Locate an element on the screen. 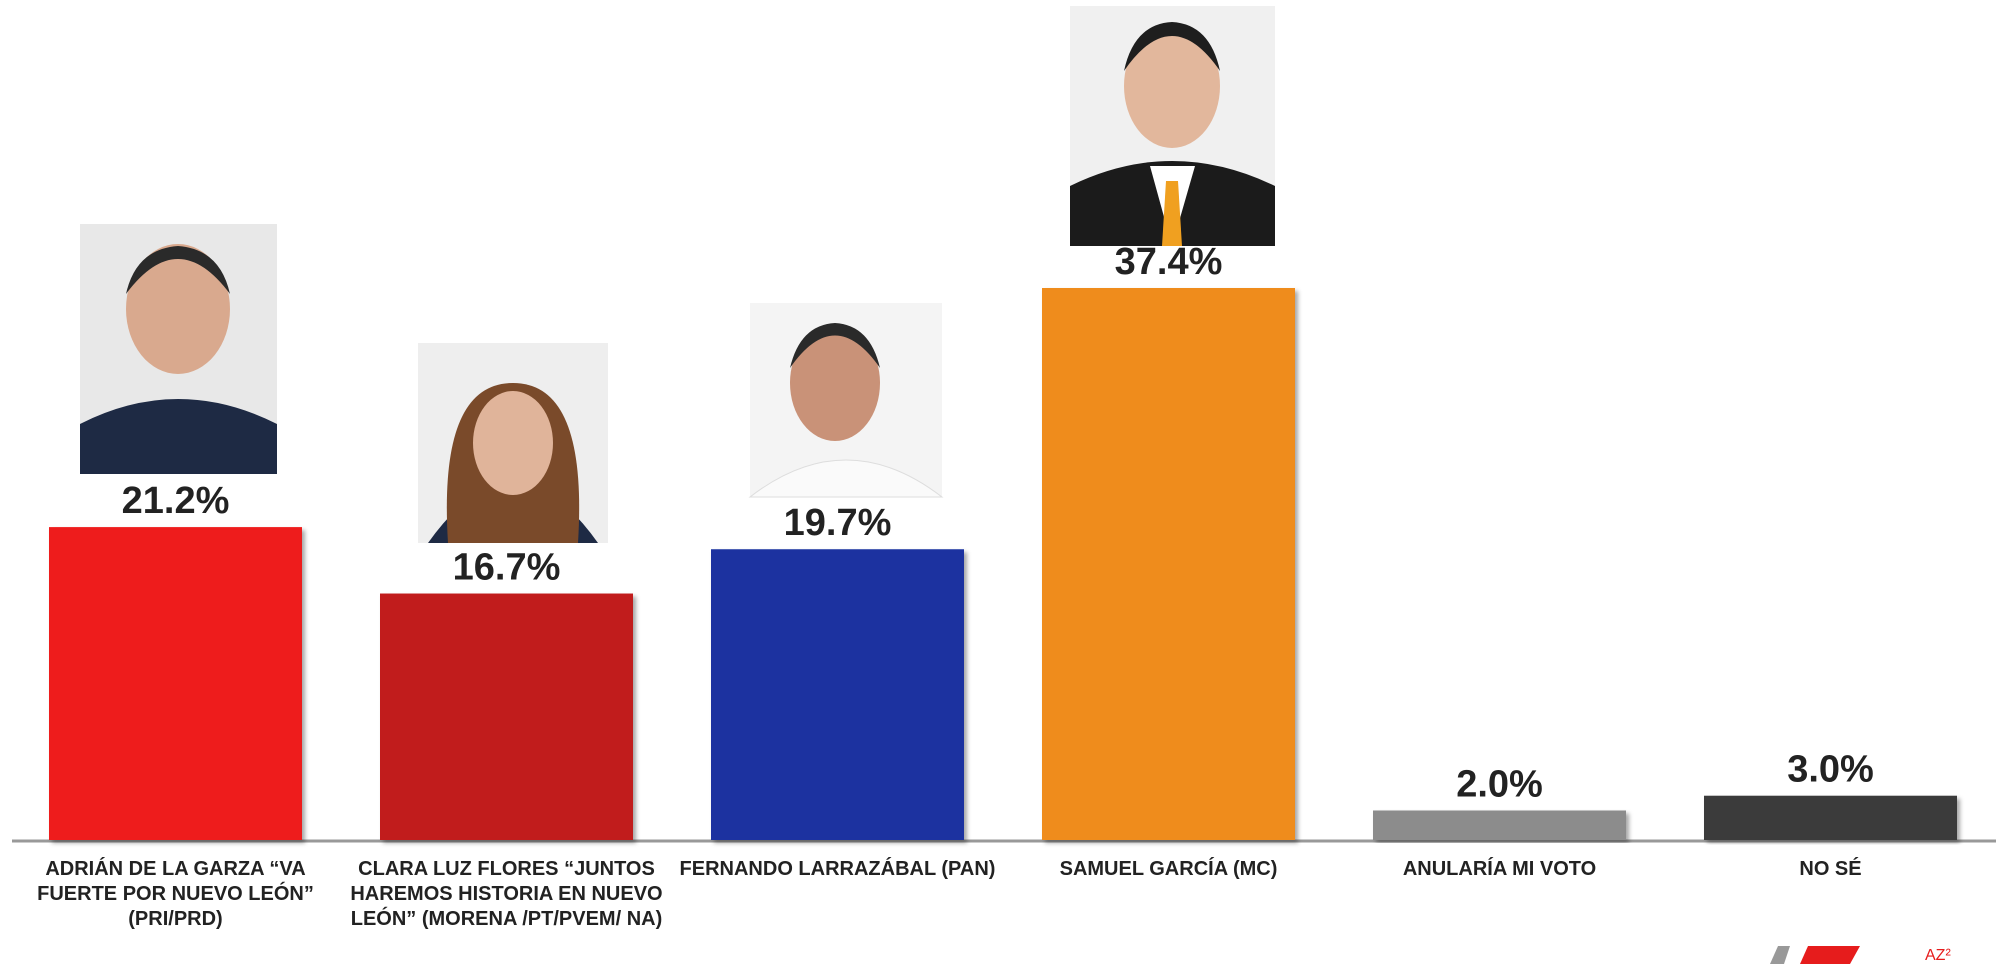 The image size is (2005, 964). value-label: 2.0% is located at coordinates (1499, 784).